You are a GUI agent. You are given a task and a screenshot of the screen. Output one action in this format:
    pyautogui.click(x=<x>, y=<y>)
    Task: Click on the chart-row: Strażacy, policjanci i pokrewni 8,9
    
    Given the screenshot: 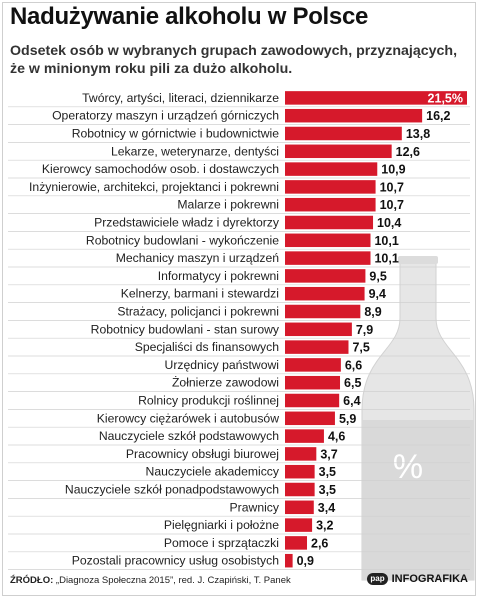 What is the action you would take?
    pyautogui.click(x=239, y=313)
    